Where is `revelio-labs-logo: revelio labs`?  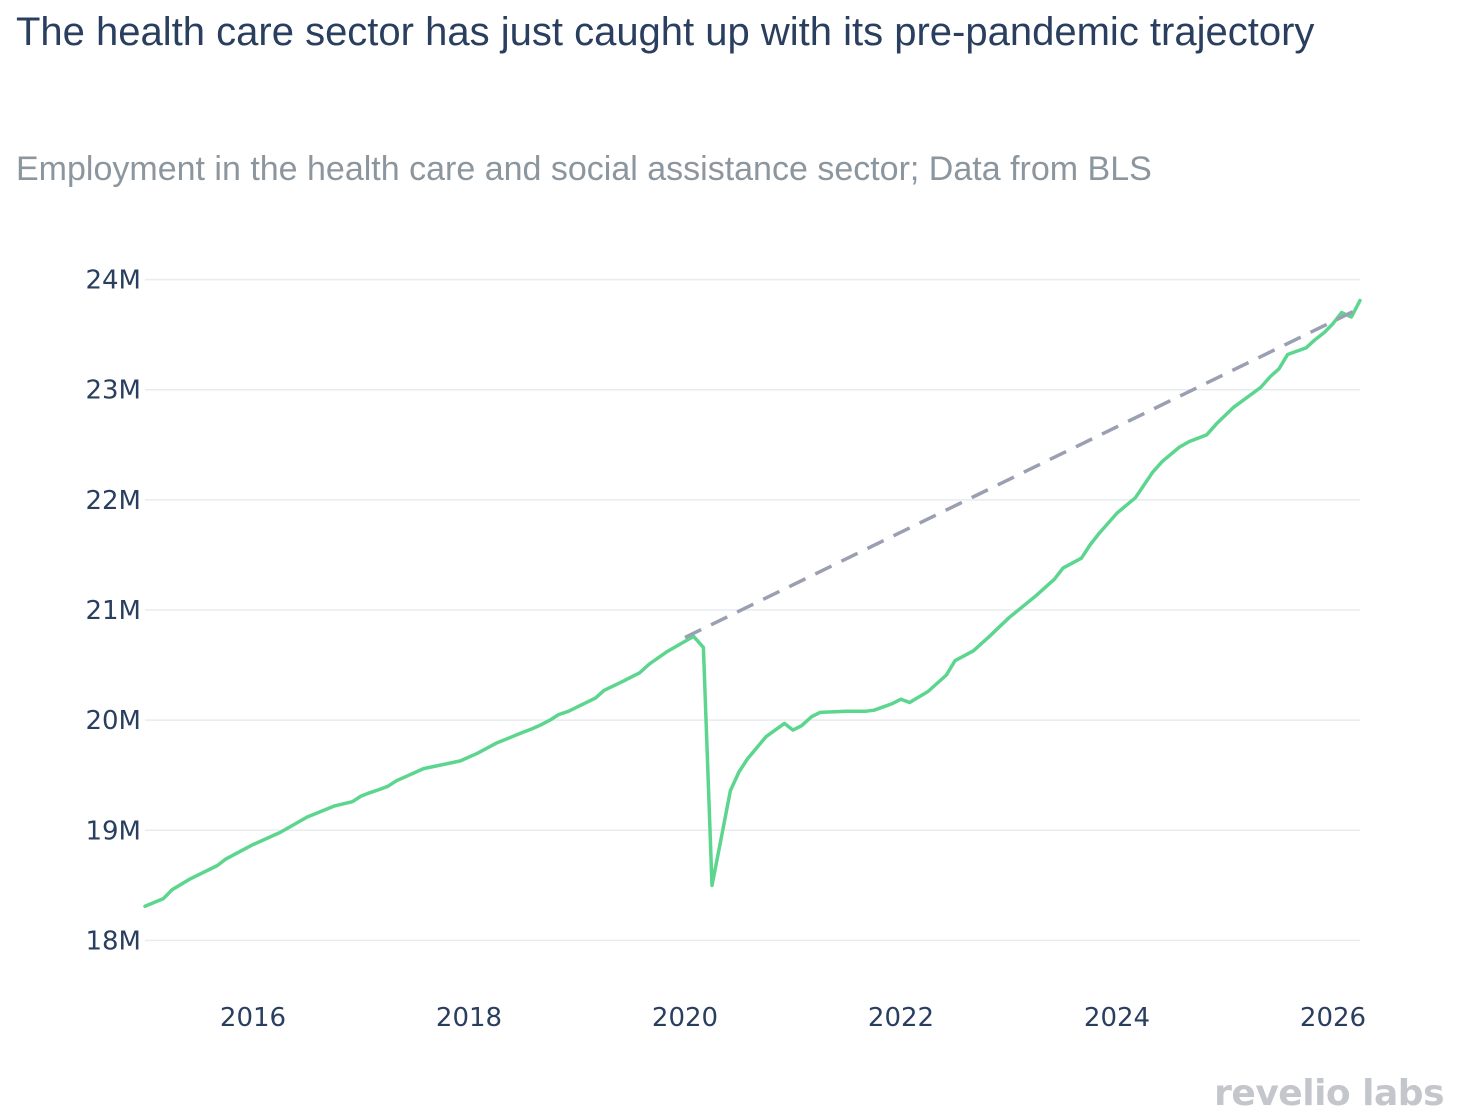 revelio-labs-logo: revelio labs is located at coordinates (1329, 1093).